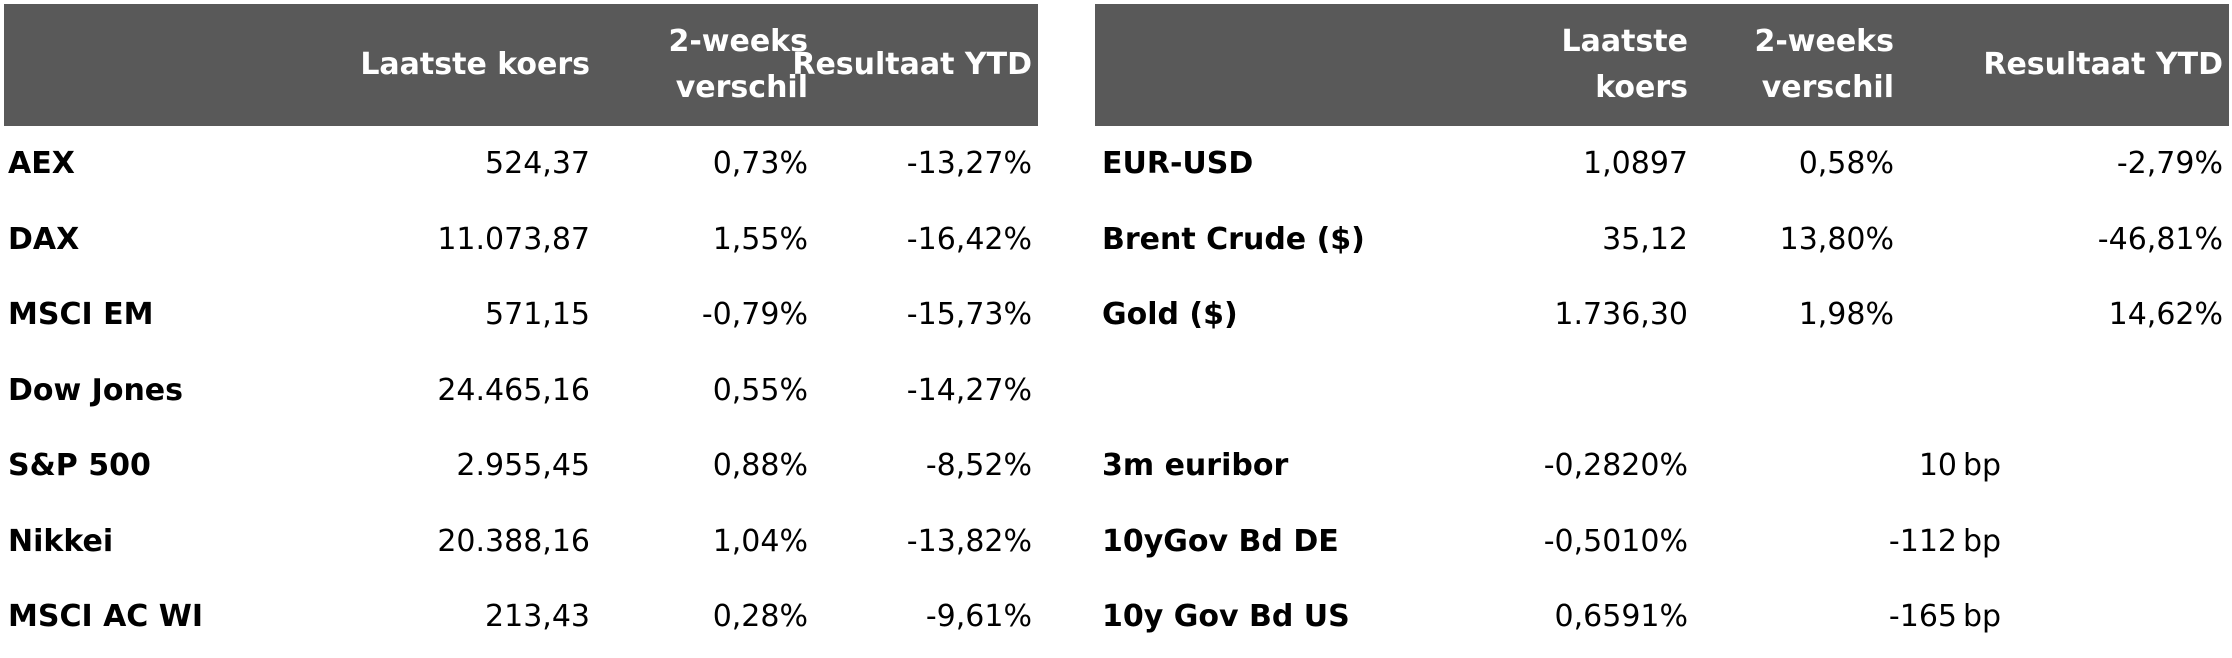  Describe the element at coordinates (1635, 164) in the screenshot. I see `last-price: 1,0897` at that location.